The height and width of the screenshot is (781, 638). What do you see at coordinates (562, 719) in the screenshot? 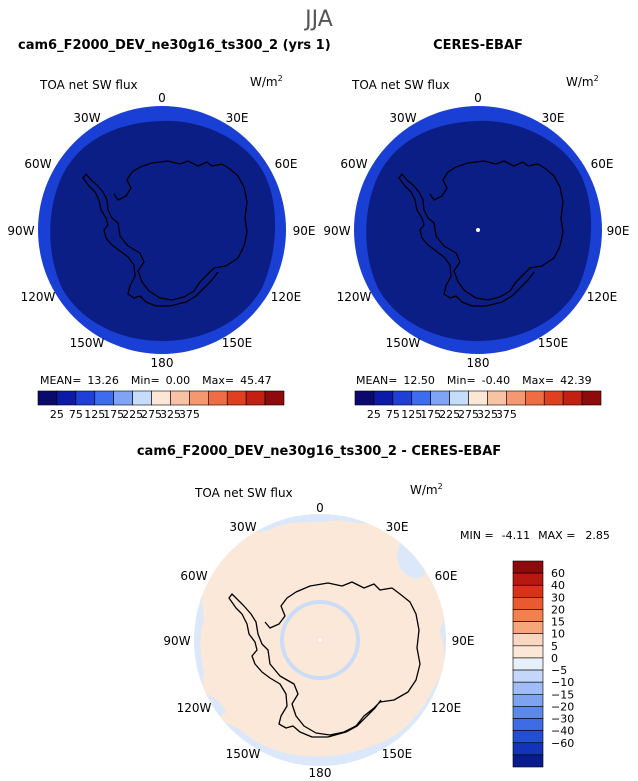
I see `panel-diff-colorbar-label: −30` at bounding box center [562, 719].